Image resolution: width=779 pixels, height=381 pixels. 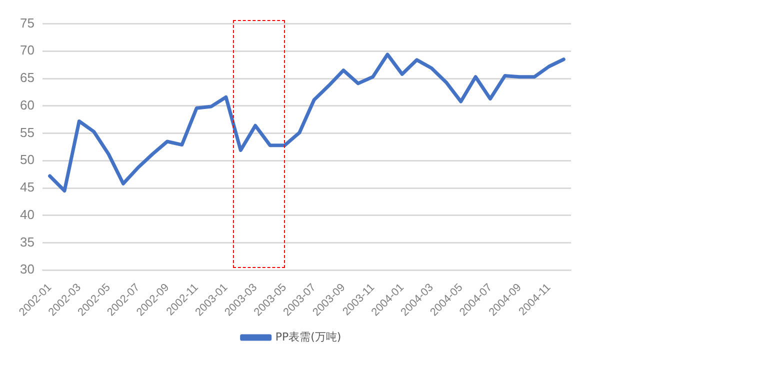 What do you see at coordinates (27, 160) in the screenshot?
I see `y-tick-label: 50` at bounding box center [27, 160].